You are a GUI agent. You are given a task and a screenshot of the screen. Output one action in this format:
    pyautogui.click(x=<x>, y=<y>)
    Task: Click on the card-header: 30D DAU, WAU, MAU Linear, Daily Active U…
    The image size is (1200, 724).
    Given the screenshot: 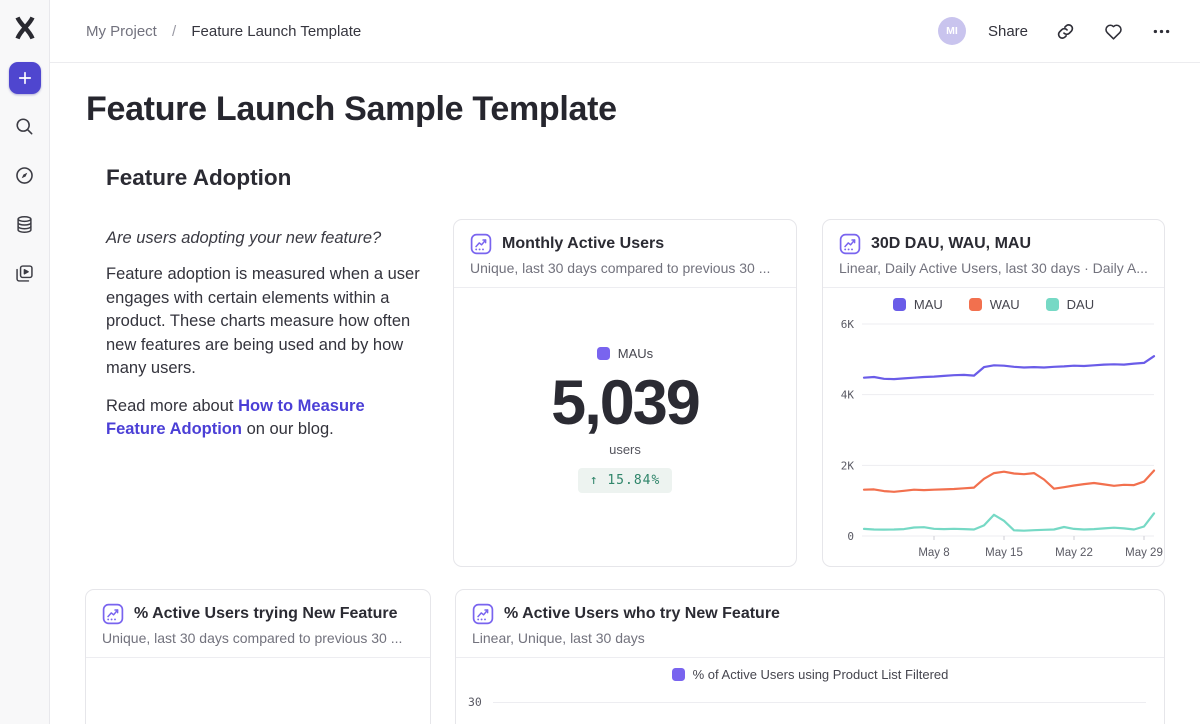 What is the action you would take?
    pyautogui.click(x=993, y=254)
    